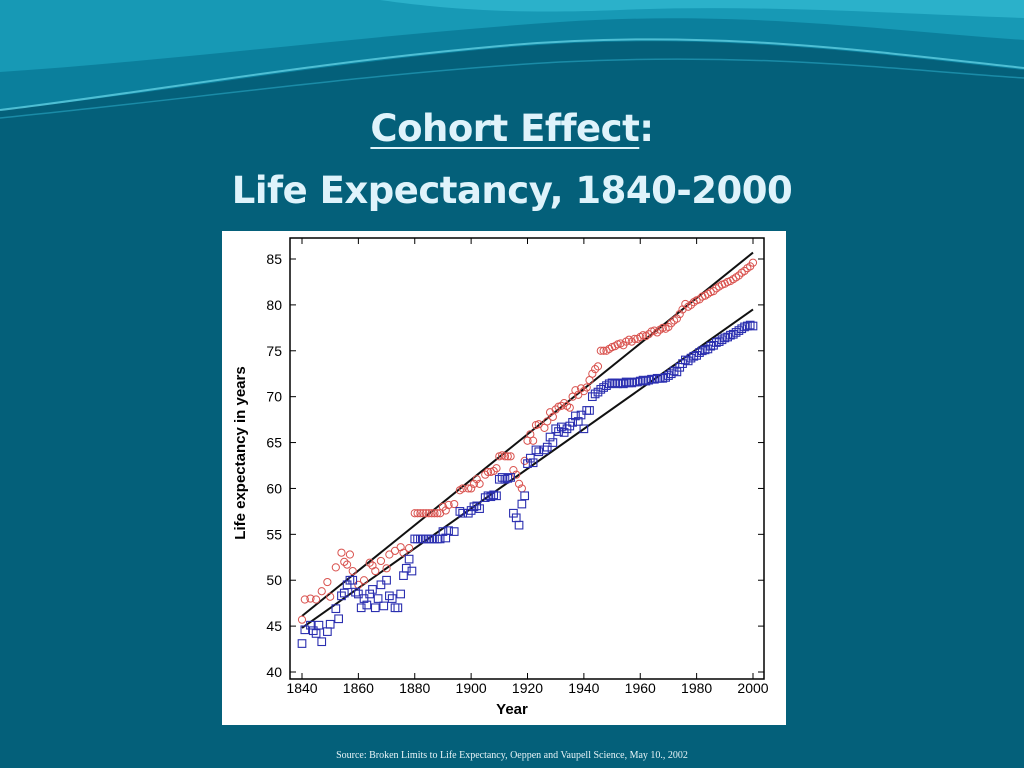 Image resolution: width=1024 pixels, height=768 pixels. Describe the element at coordinates (414, 688) in the screenshot. I see `x-tick-label: 1880` at that location.